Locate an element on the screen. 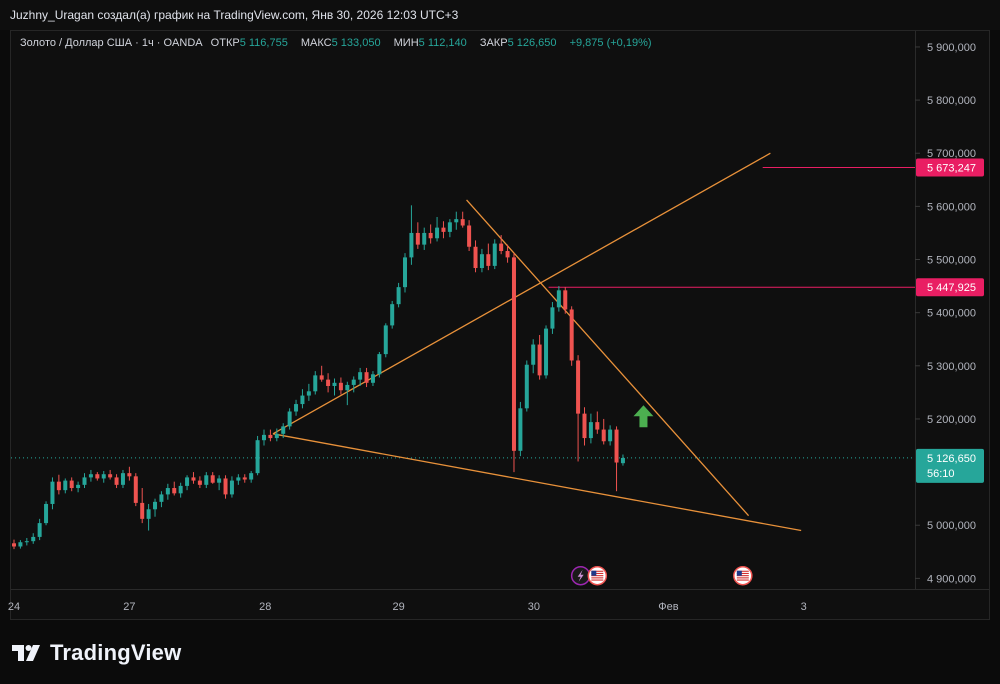 Image resolution: width=1000 pixels, height=684 pixels. price-axis-label: 5 400,000 is located at coordinates (951, 314).